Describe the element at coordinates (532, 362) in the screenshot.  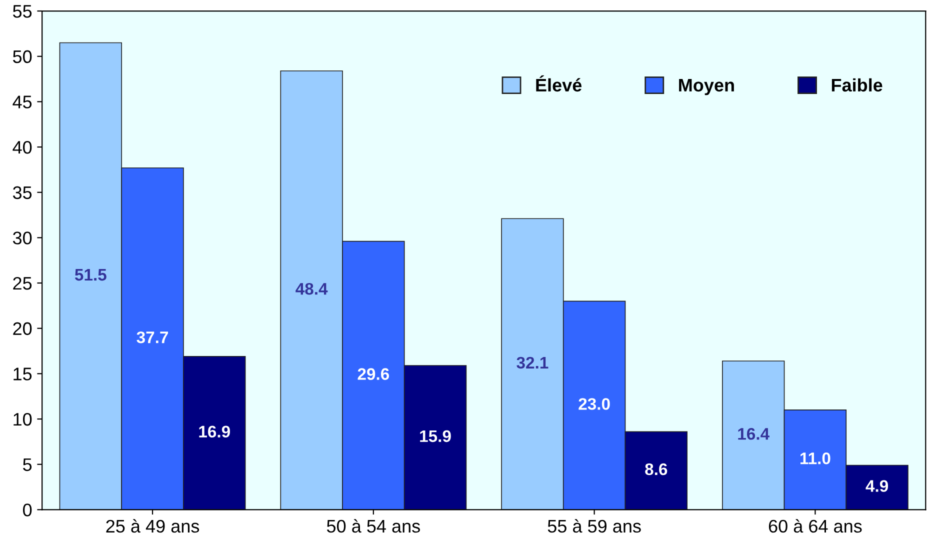
I see `data-label: 32.1` at that location.